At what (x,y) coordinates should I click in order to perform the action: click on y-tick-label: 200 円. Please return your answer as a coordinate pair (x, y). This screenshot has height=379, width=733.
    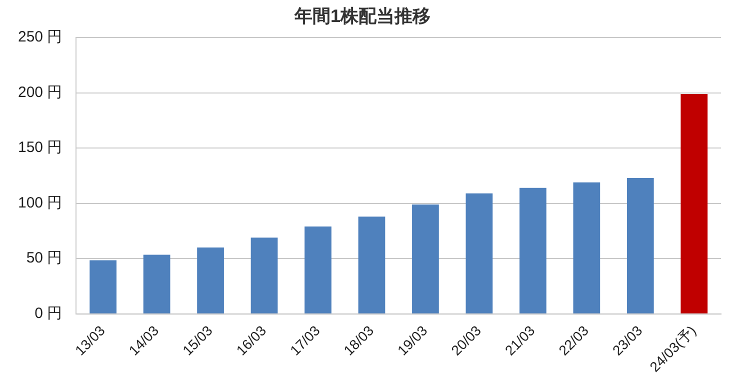
    Looking at the image, I should click on (40, 92).